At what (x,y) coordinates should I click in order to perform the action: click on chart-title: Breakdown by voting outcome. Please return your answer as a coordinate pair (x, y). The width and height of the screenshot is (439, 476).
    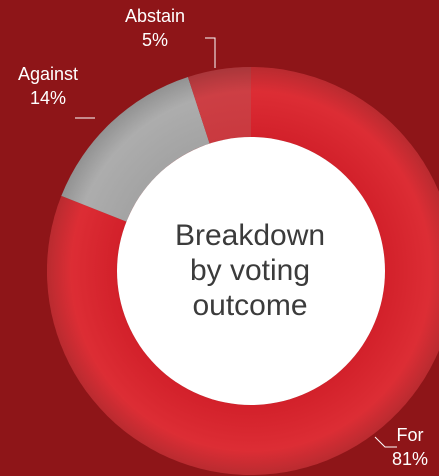
    Looking at the image, I should click on (250, 270).